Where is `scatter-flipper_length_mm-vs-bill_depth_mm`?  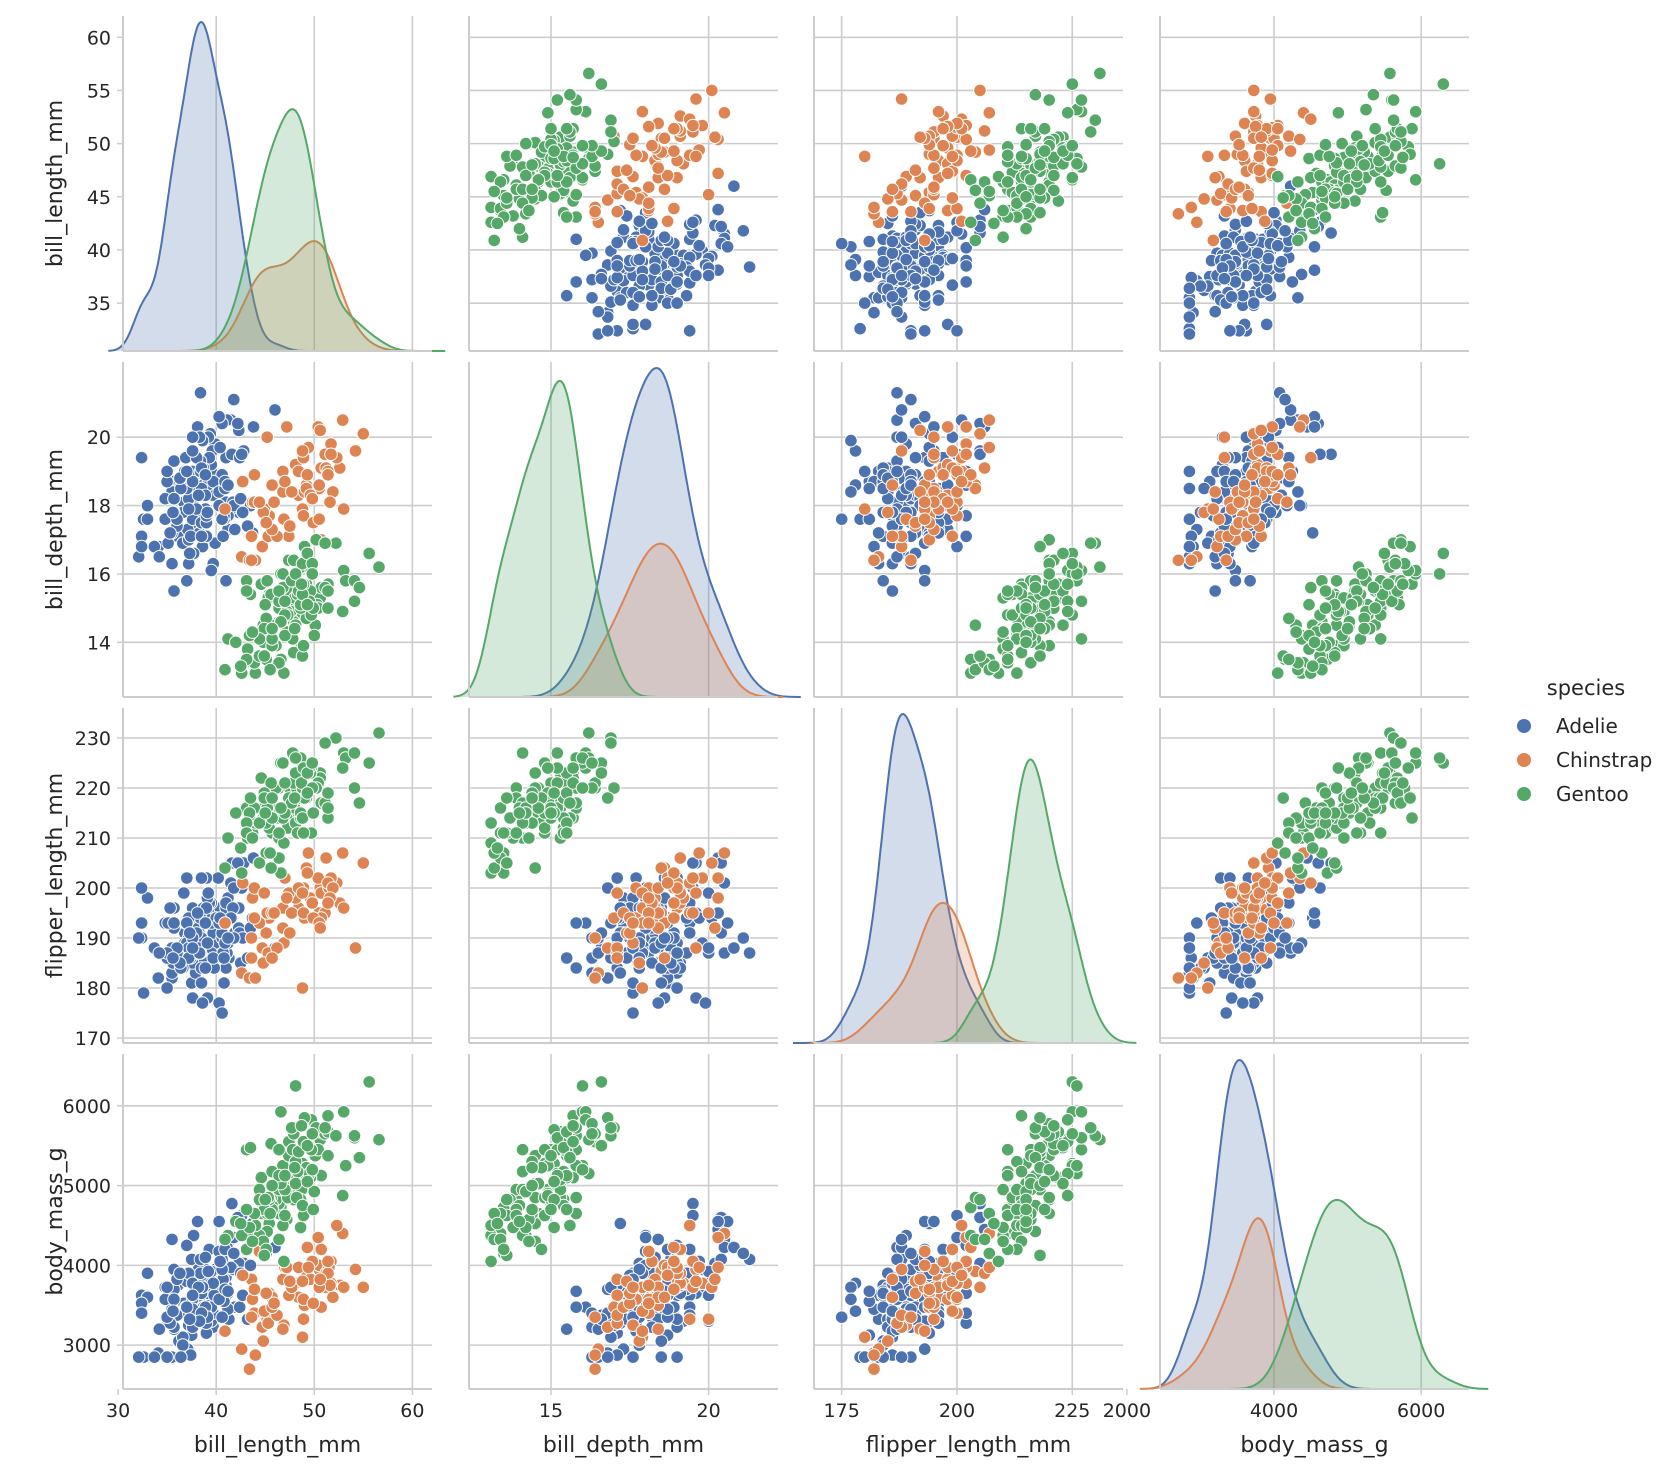
scatter-flipper_length_mm-vs-bill_depth_mm is located at coordinates (620, 873).